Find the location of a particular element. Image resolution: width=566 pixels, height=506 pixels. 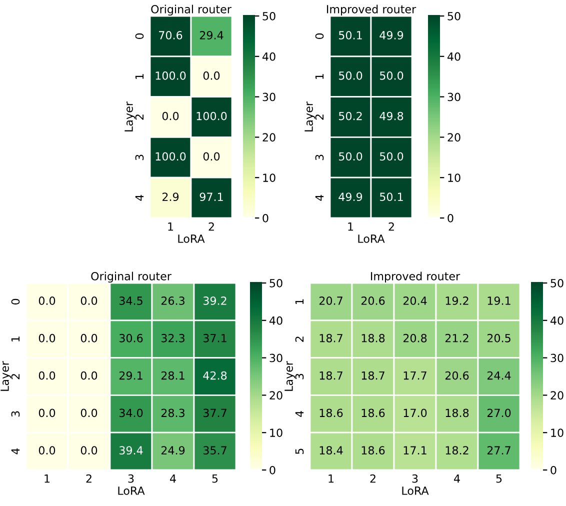

data-label: 18.2 is located at coordinates (457, 450).